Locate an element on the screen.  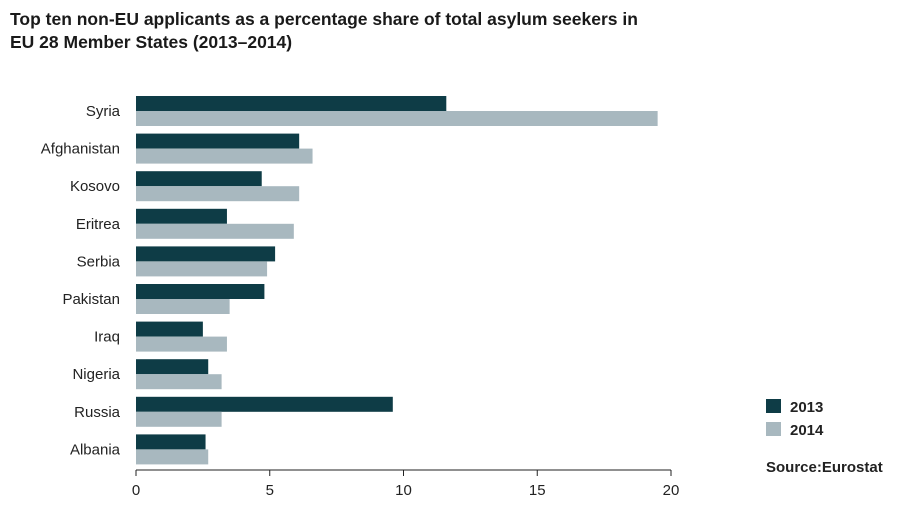
bar-syria-2013 is located at coordinates (291, 103).